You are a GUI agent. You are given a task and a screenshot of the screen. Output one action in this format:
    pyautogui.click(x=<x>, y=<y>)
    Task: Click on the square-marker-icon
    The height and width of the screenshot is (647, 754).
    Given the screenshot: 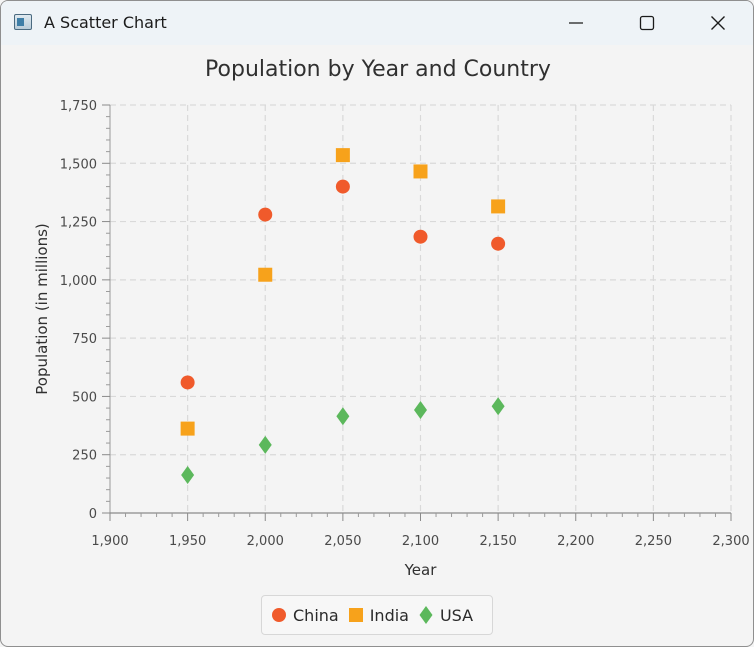 What is the action you would take?
    pyautogui.click(x=355, y=615)
    